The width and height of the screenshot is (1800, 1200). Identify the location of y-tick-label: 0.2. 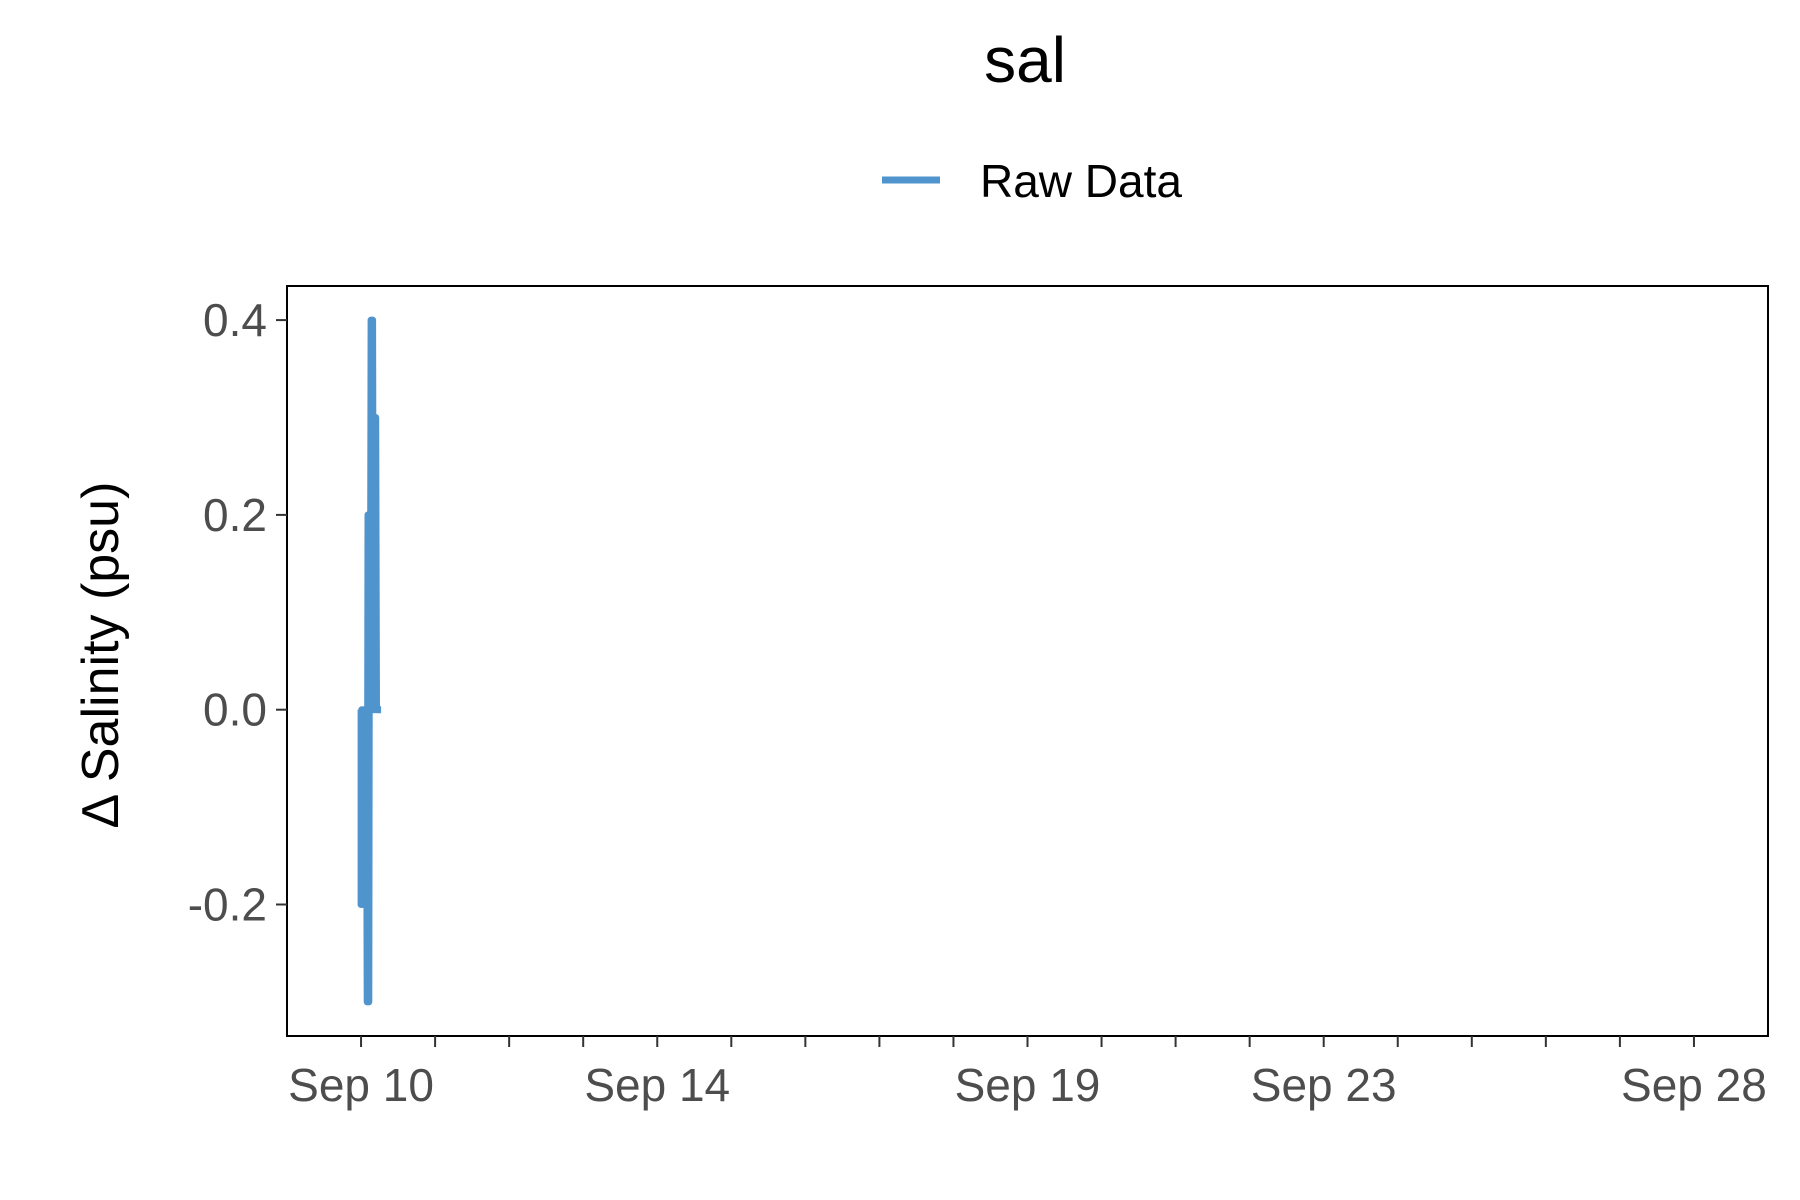
(235, 515).